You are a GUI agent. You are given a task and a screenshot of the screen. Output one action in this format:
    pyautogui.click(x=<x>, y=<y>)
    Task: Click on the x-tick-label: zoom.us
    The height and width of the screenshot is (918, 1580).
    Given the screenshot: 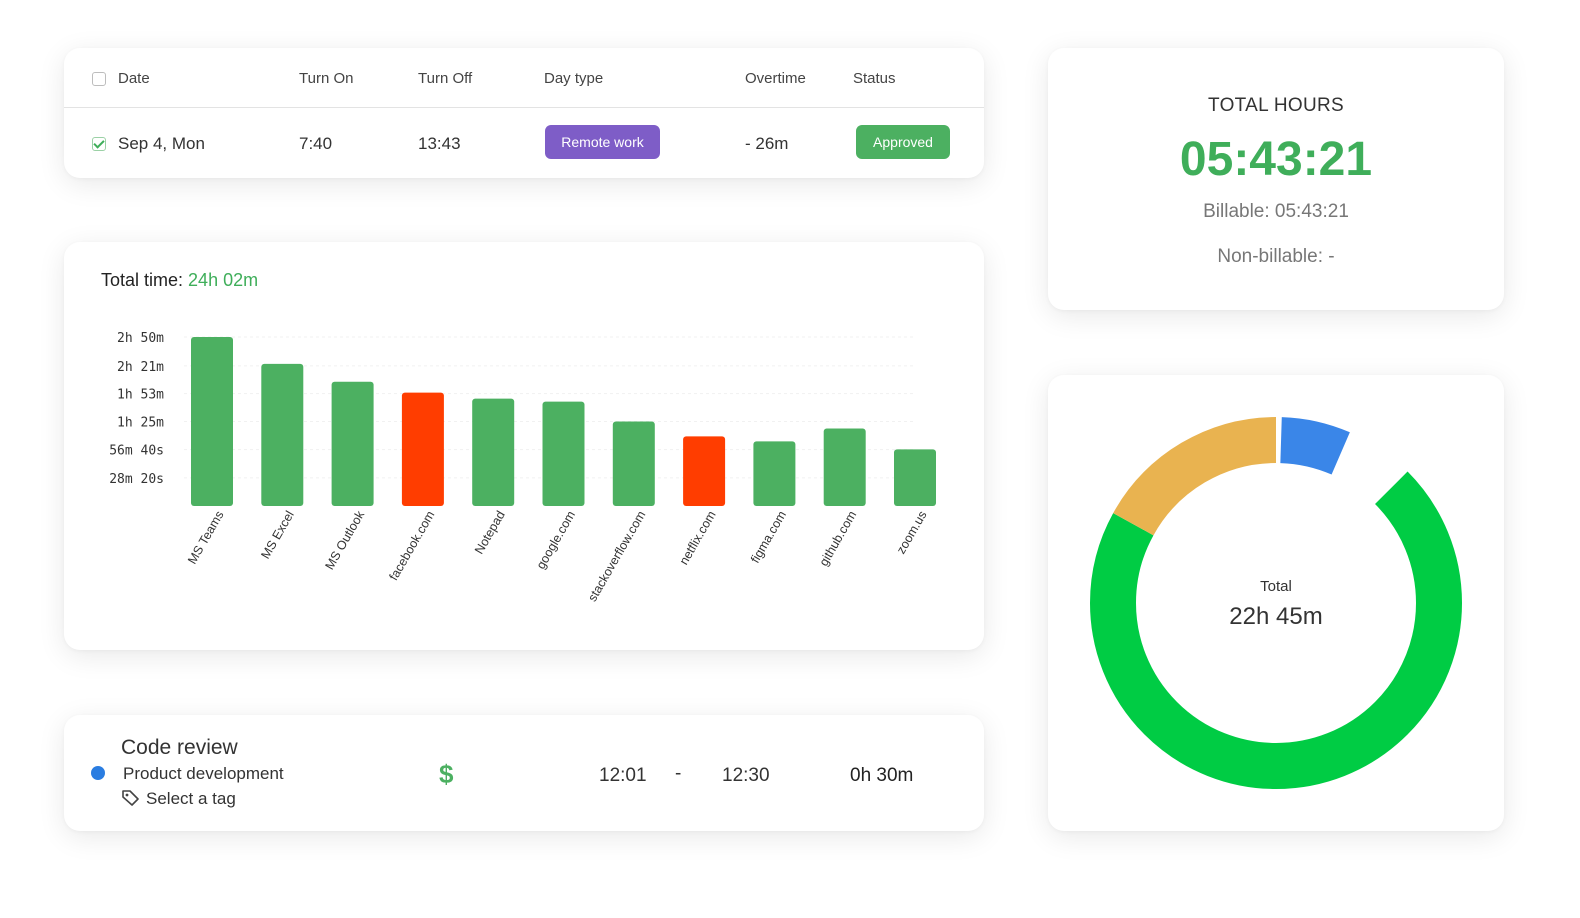 What is the action you would take?
    pyautogui.click(x=912, y=533)
    